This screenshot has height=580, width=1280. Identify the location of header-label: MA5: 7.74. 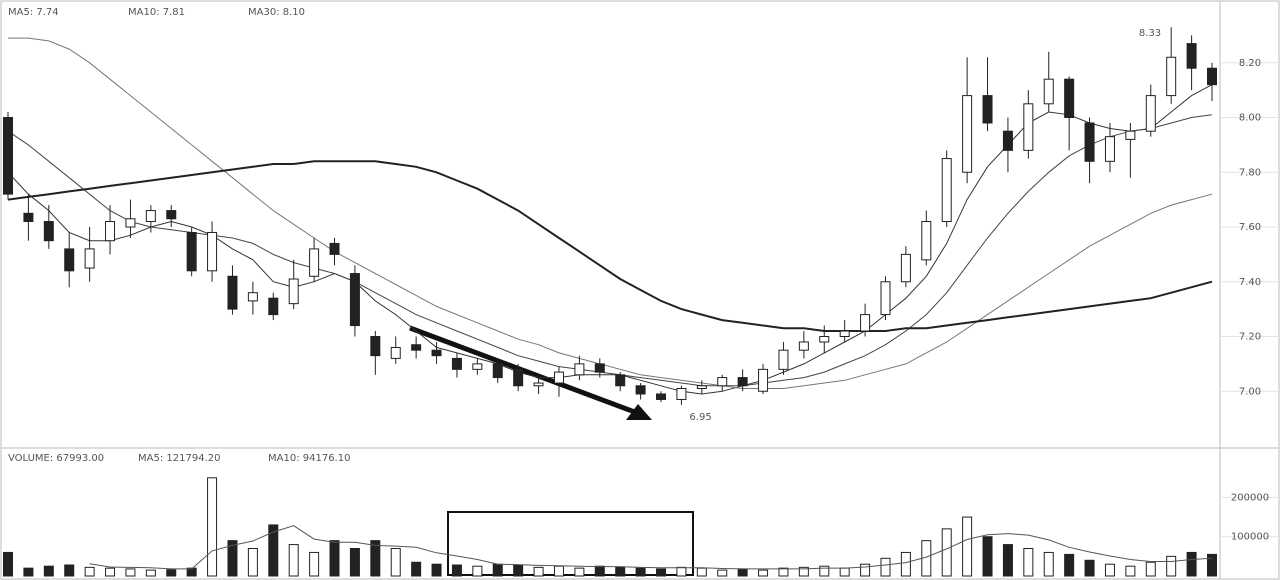
(33, 12).